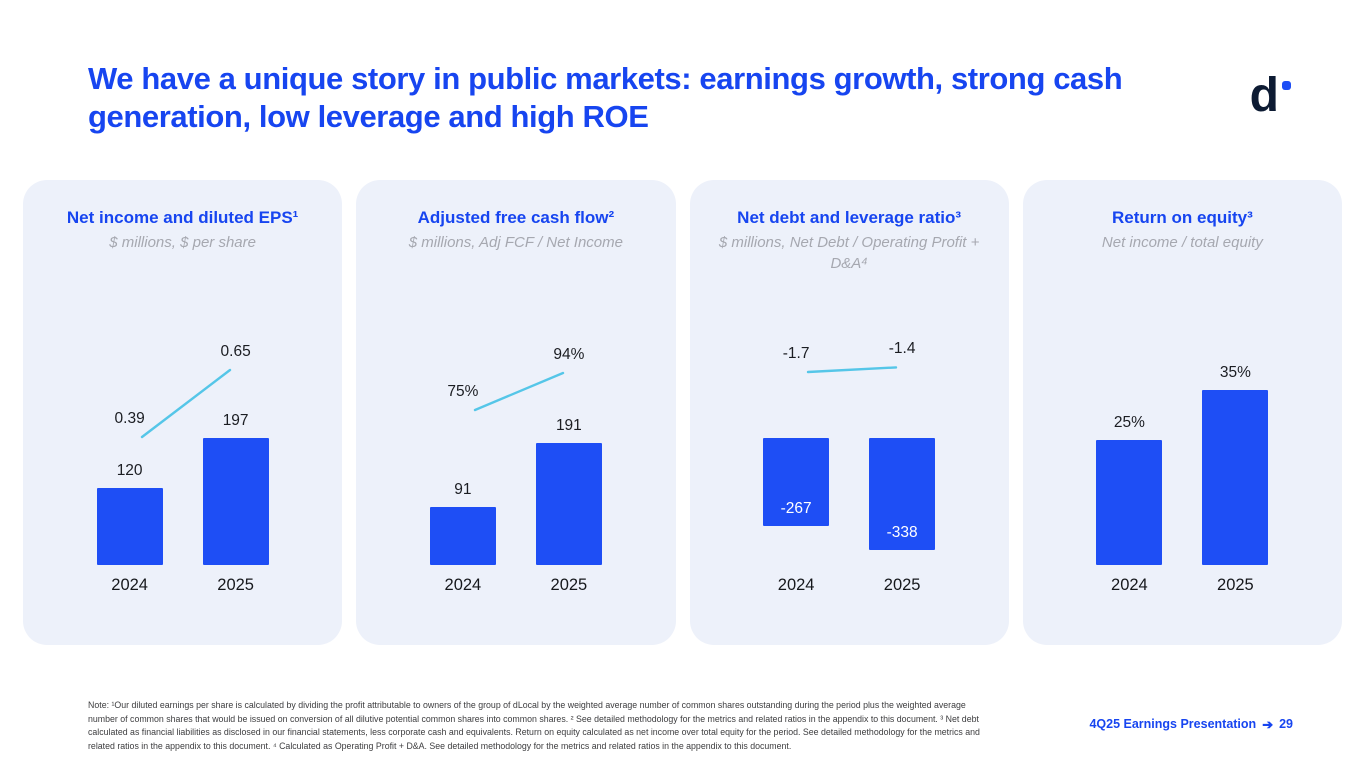 This screenshot has width=1365, height=768. Describe the element at coordinates (796, 508) in the screenshot. I see `bar-value-label: -267` at that location.